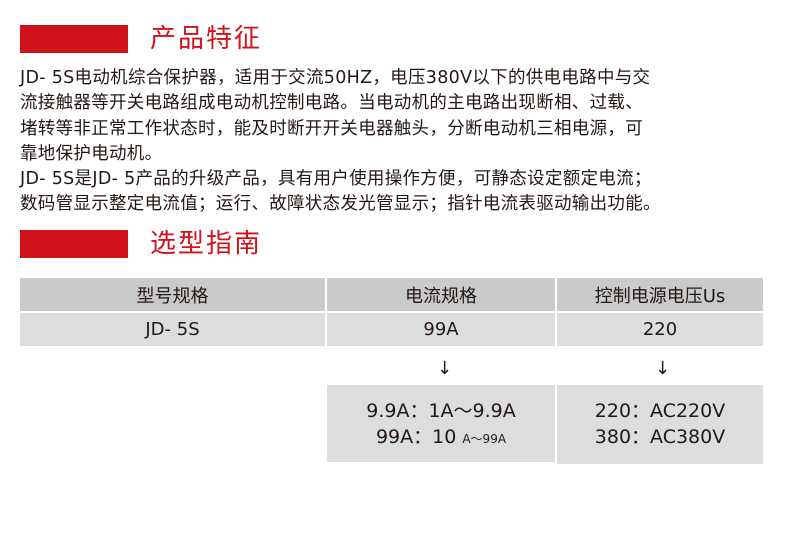 This screenshot has width=786, height=546. Describe the element at coordinates (91, 153) in the screenshot. I see `text-line: 靠地保护电动机。` at that location.